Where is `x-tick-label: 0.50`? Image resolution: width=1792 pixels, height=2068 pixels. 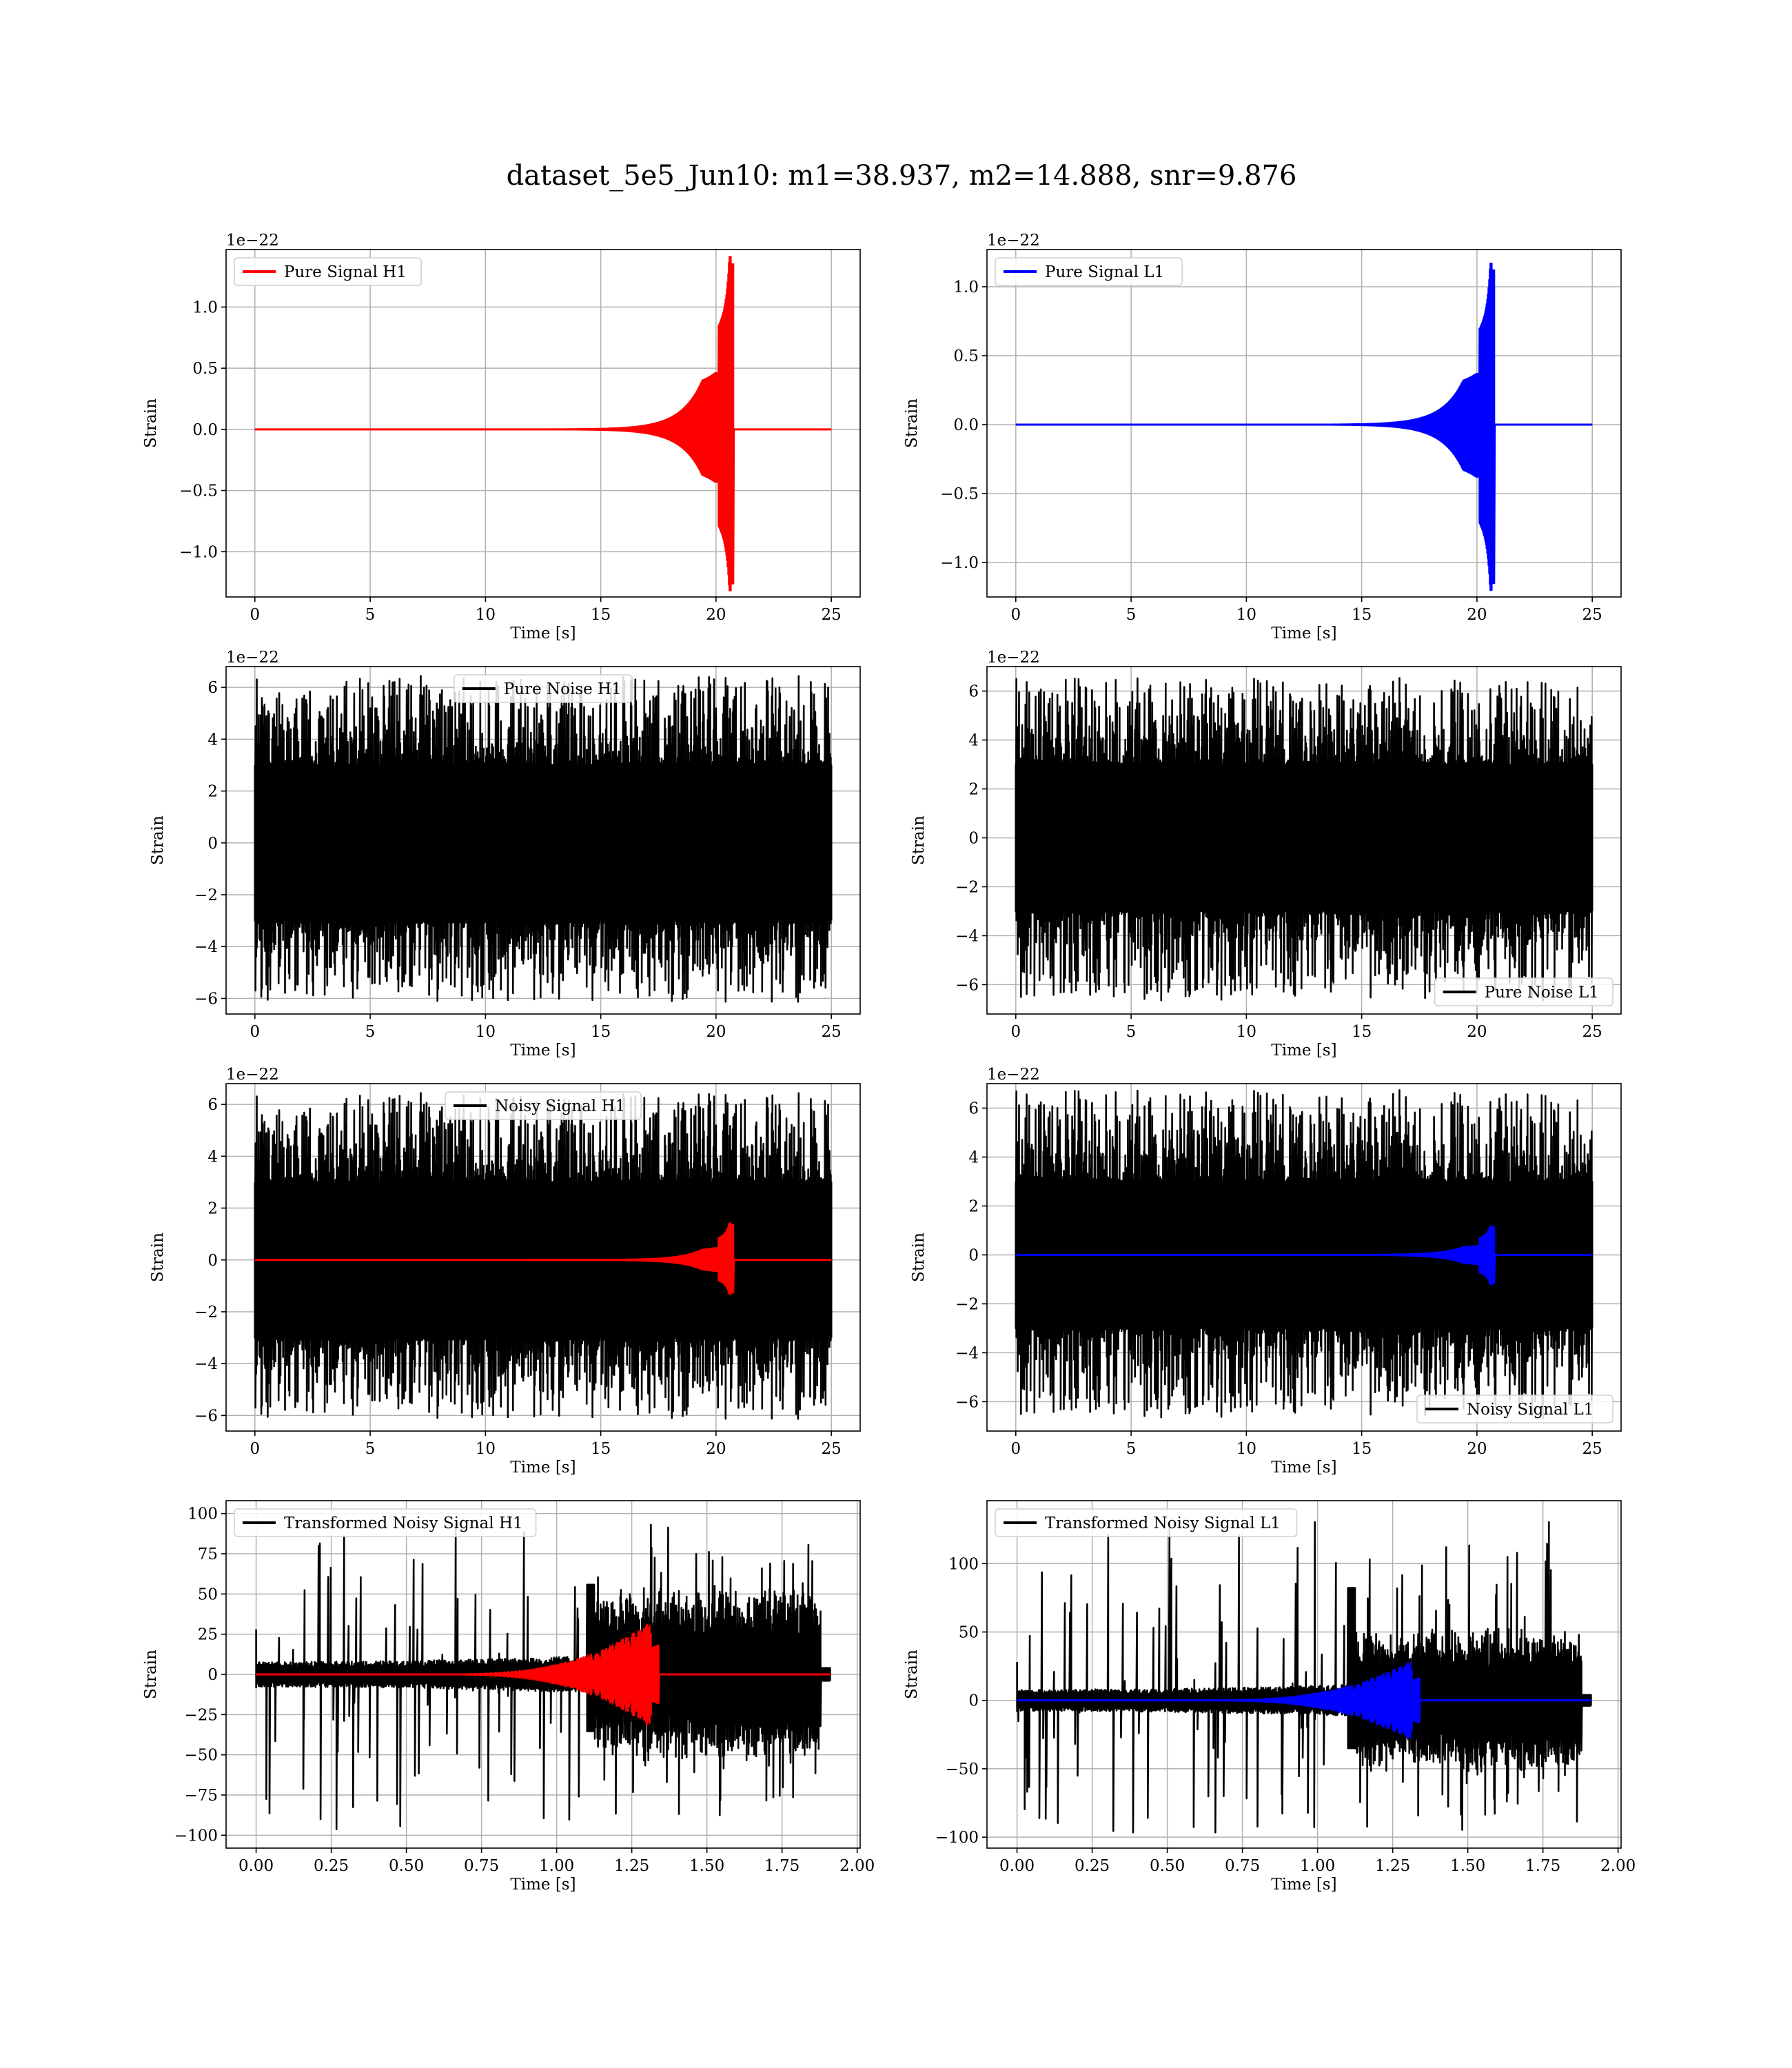
x-tick-label: 0.50 is located at coordinates (1167, 1866).